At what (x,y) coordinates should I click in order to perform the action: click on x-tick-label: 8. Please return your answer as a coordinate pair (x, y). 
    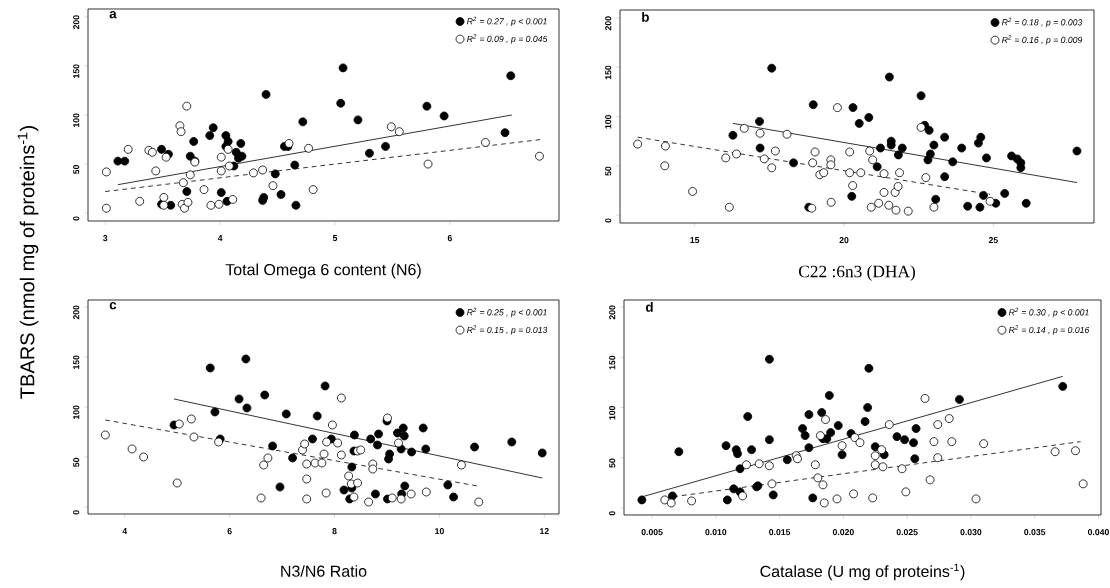
    Looking at the image, I should click on (334, 531).